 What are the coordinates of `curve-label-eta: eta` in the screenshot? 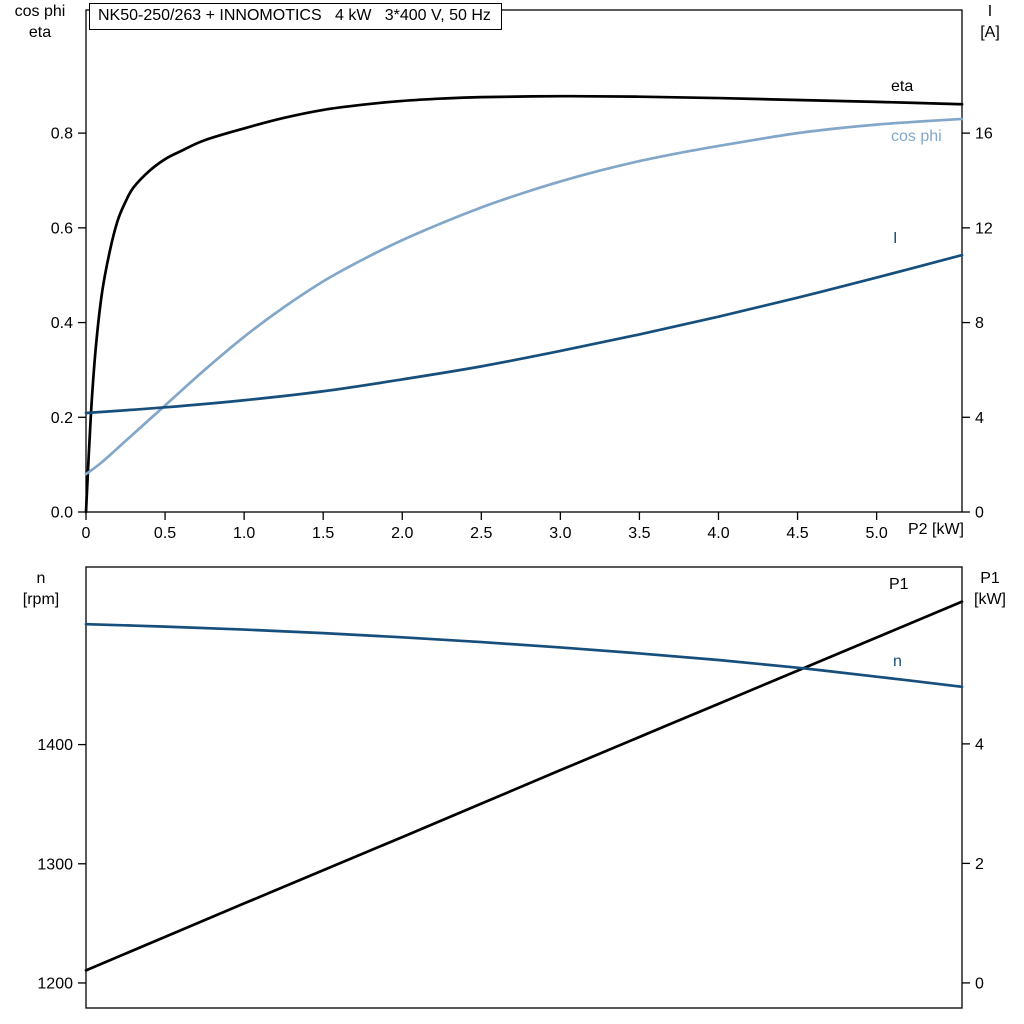 It's located at (902, 86).